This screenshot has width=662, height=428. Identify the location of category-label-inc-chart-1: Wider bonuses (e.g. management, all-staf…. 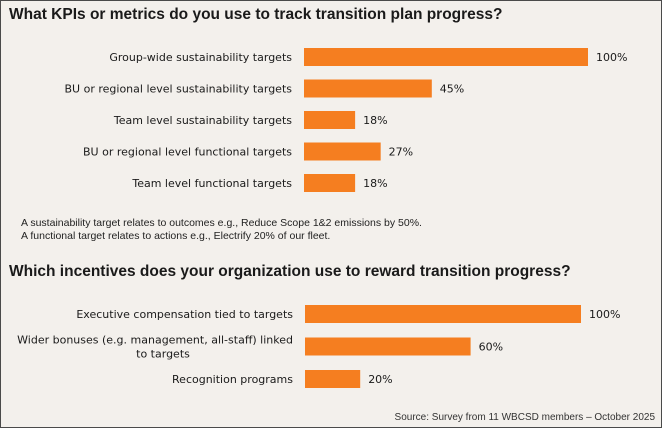
(155, 347).